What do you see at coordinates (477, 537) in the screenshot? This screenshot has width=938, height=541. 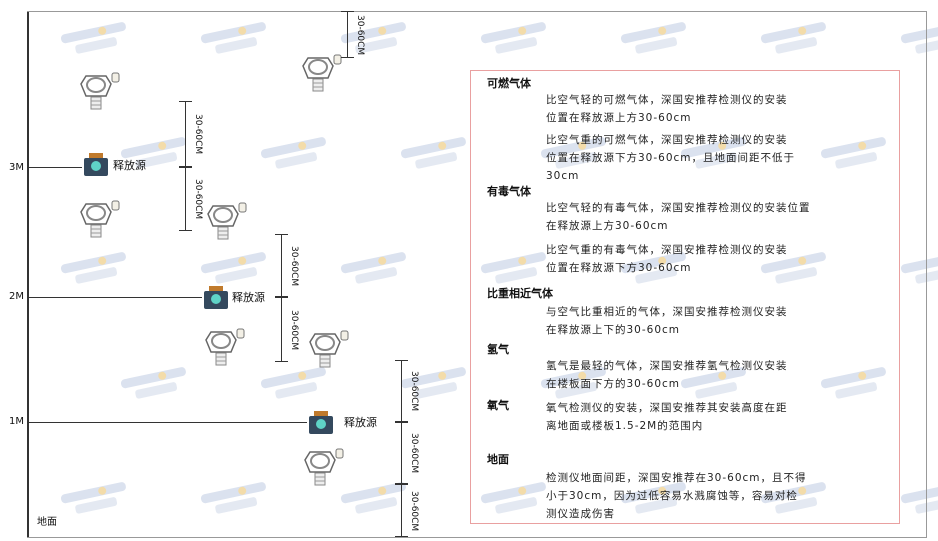 I see `floor-line` at bounding box center [477, 537].